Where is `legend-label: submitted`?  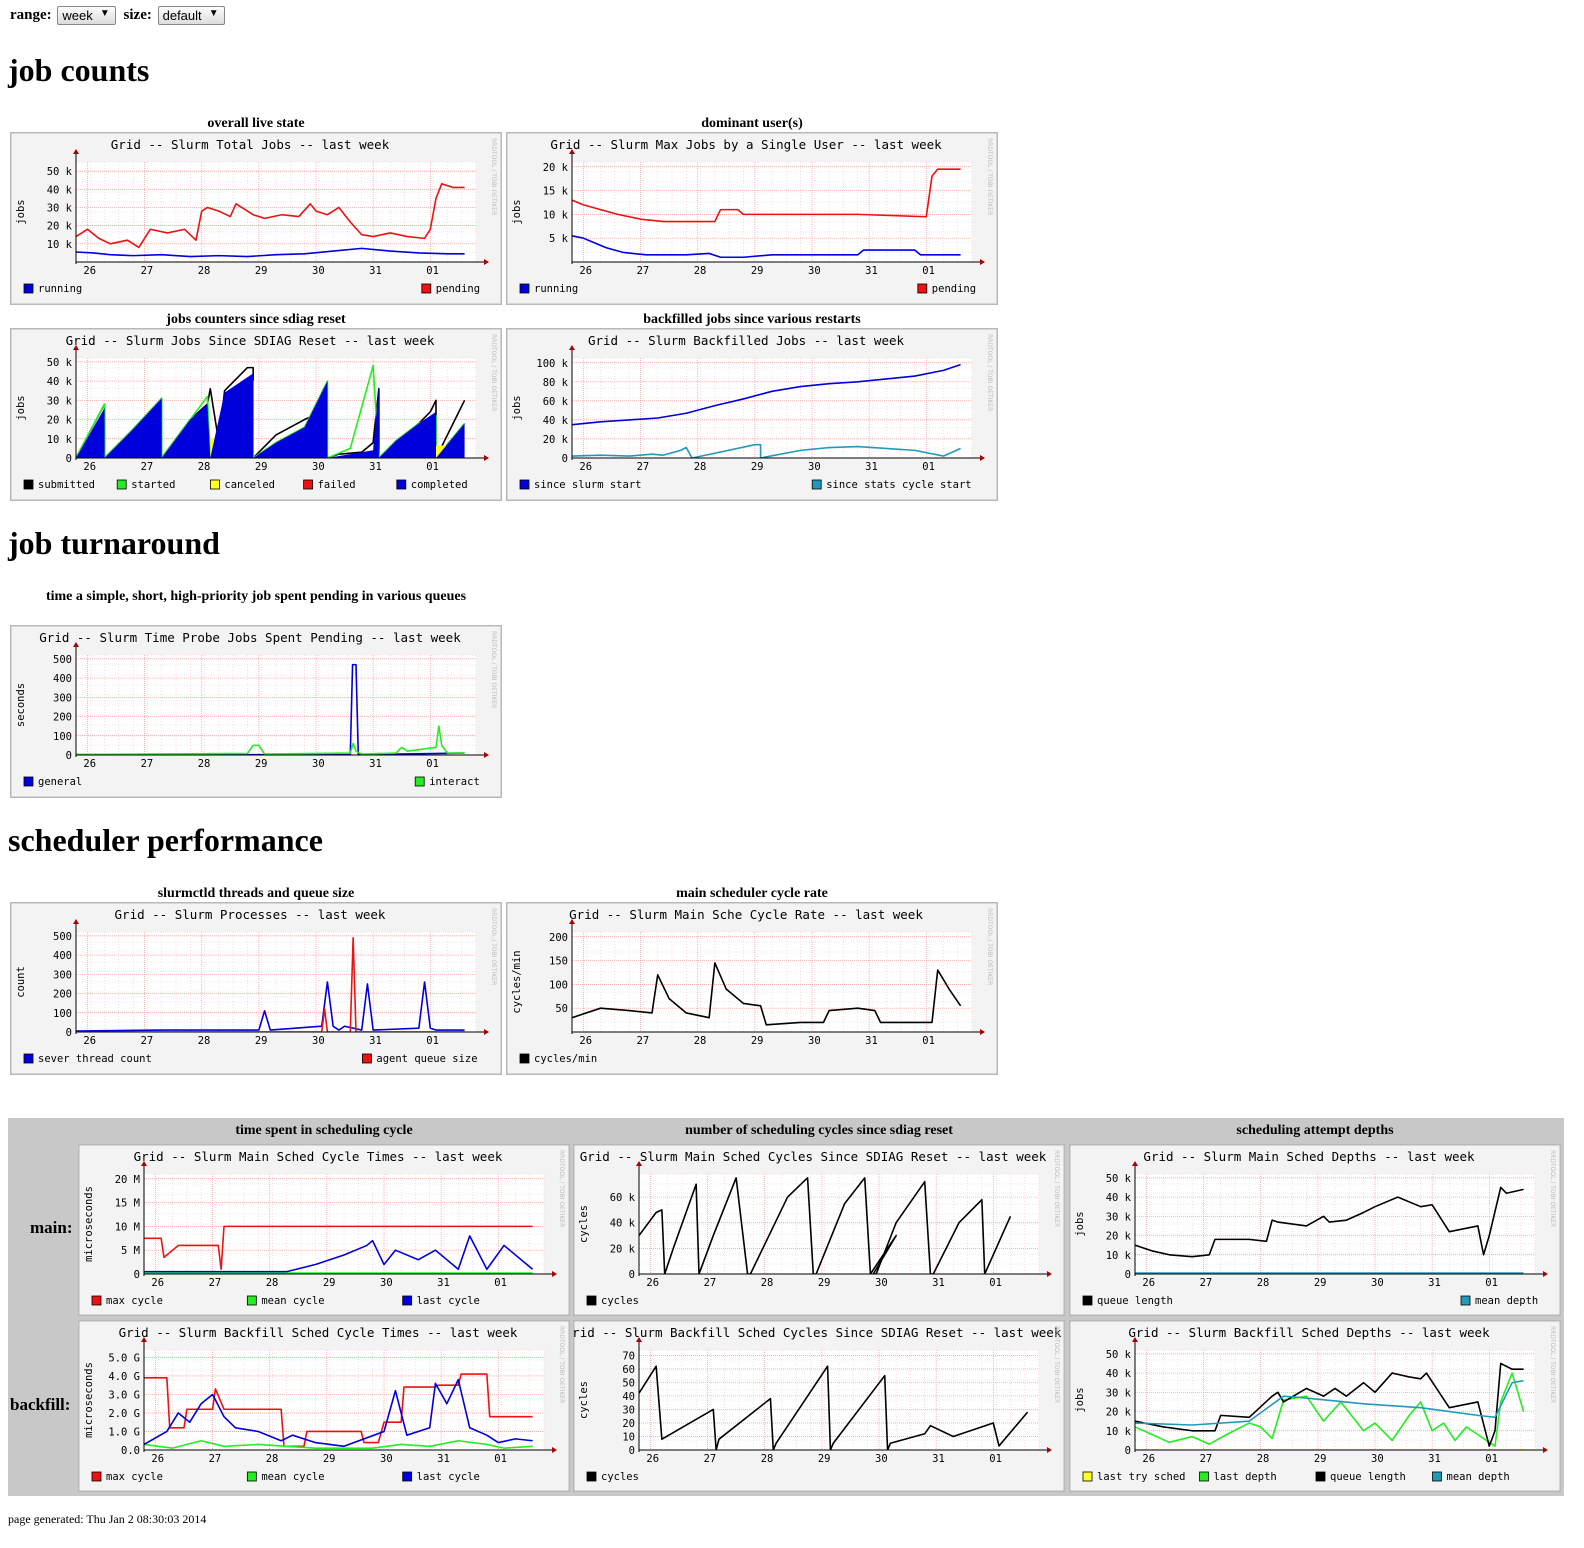
legend-label: submitted is located at coordinates (66, 485).